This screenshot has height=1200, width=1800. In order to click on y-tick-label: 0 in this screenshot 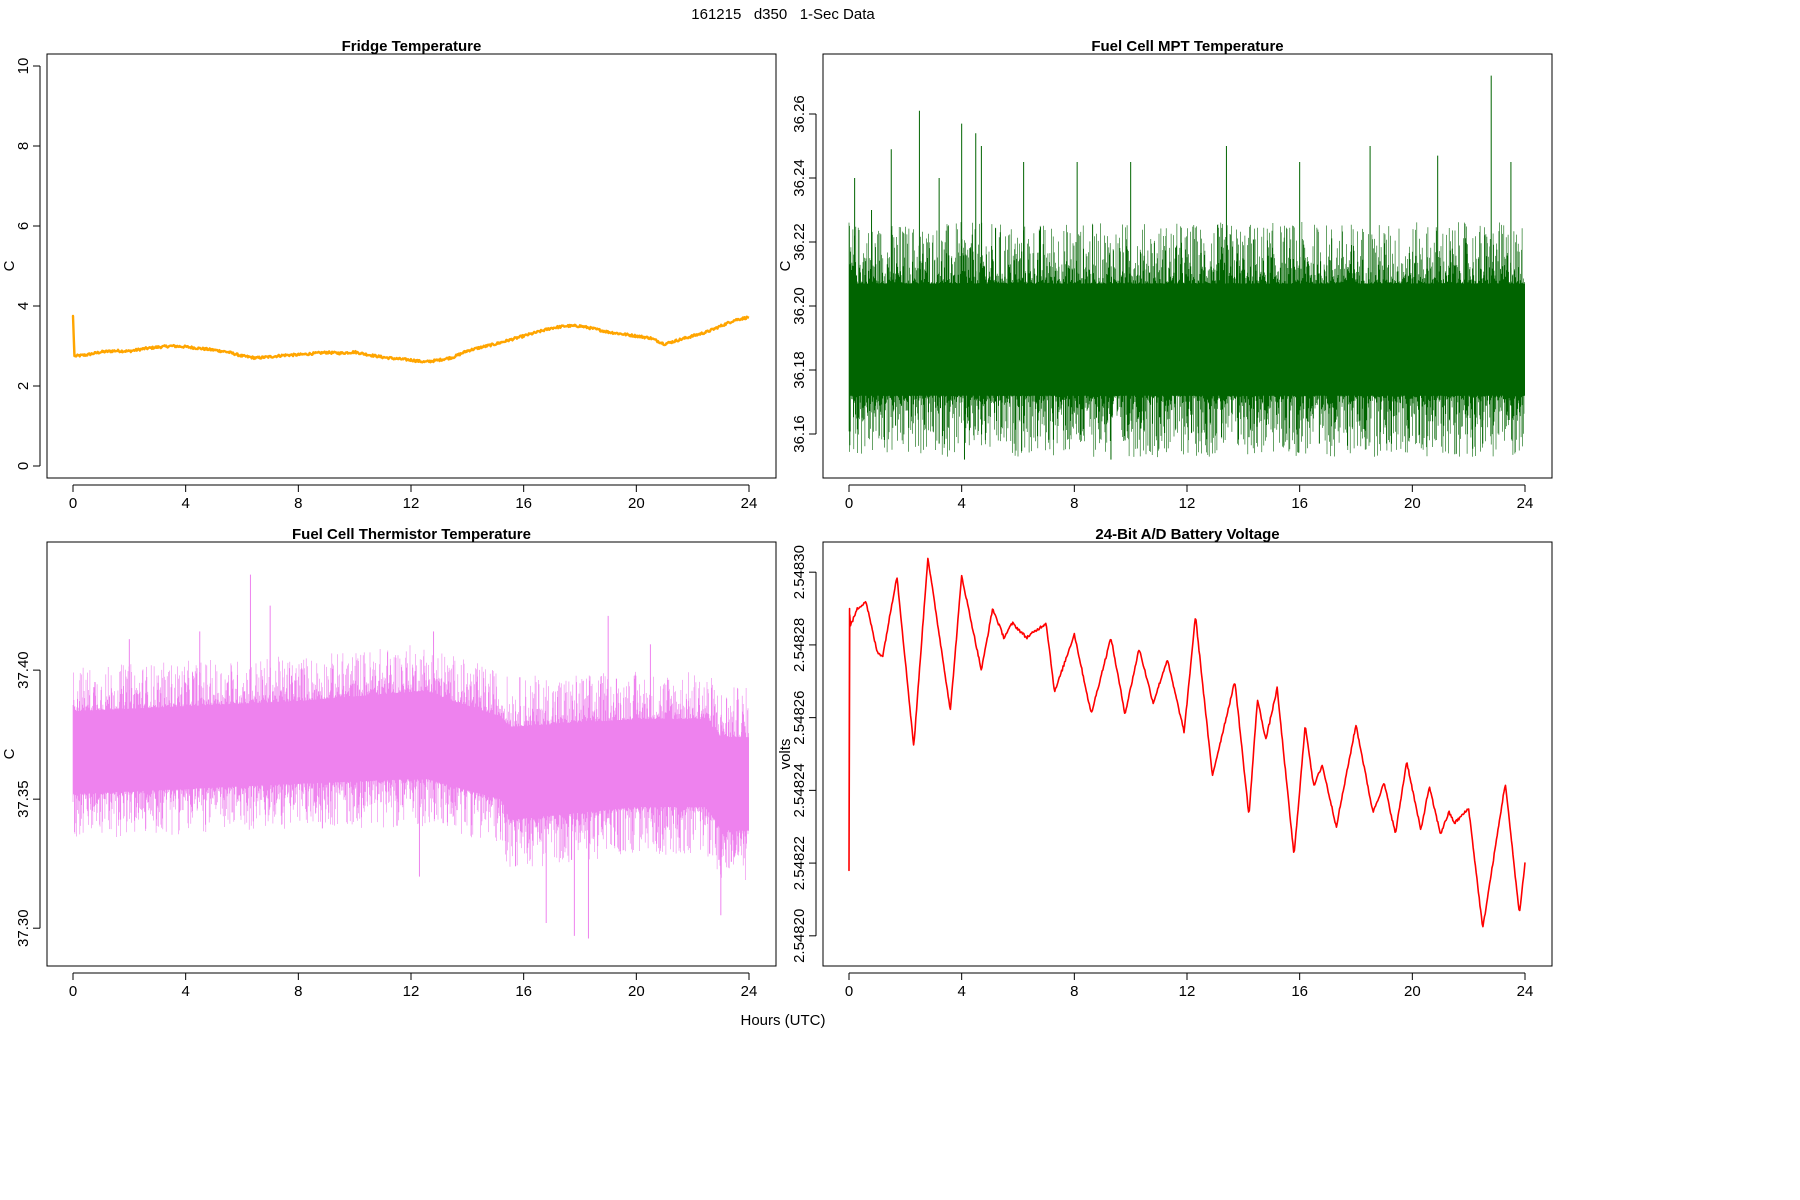, I will do `click(23, 466)`.